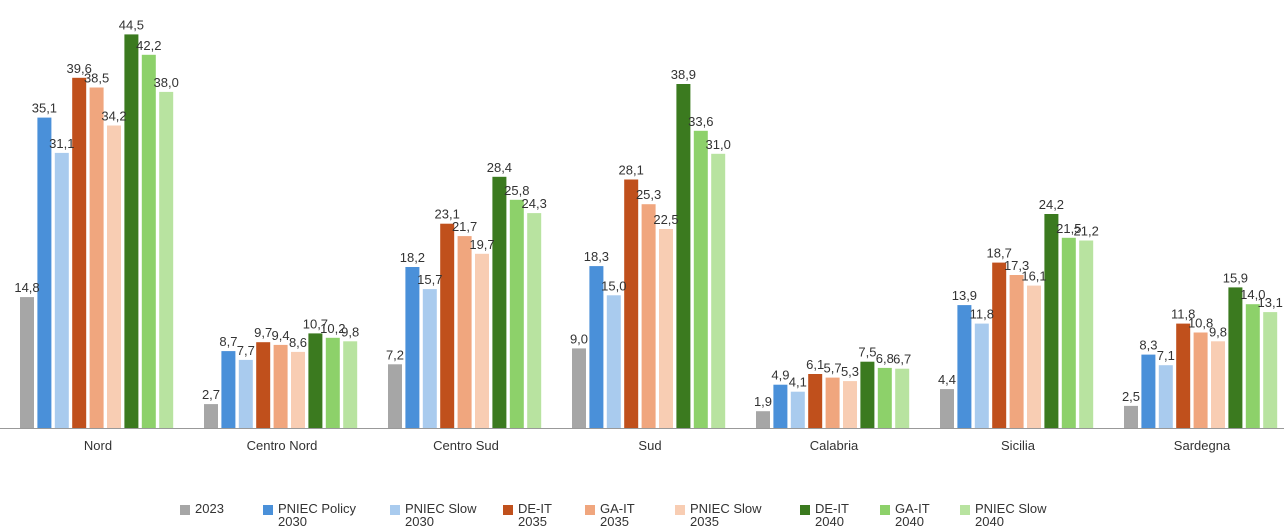 The height and width of the screenshot is (532, 1284). What do you see at coordinates (850, 404) in the screenshot?
I see `bar-calabria-pniec-slow-2035` at bounding box center [850, 404].